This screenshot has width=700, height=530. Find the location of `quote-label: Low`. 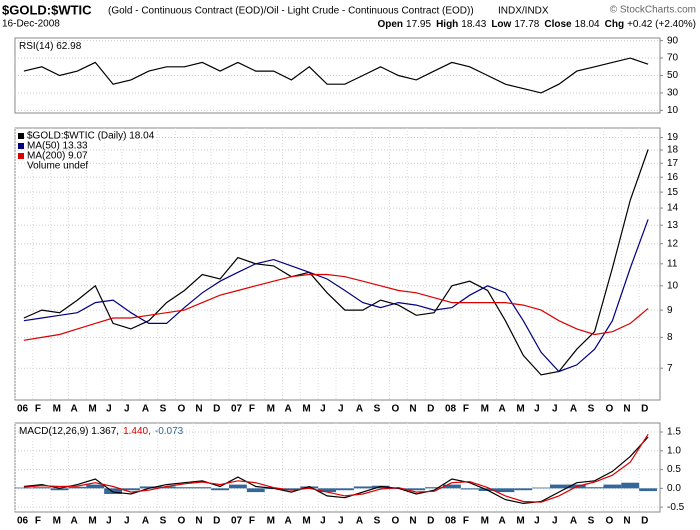

quote-label: Low is located at coordinates (501, 24).